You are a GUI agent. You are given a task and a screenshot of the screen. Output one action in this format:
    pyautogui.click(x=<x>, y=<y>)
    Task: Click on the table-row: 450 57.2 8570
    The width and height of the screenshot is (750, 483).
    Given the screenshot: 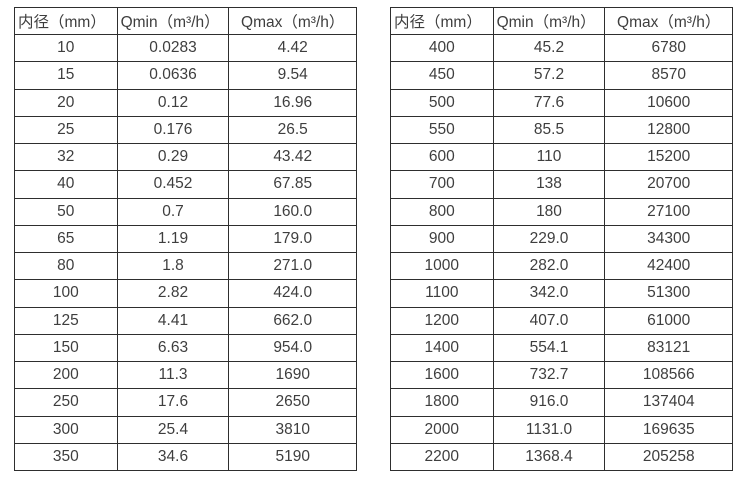 What is the action you would take?
    pyautogui.click(x=561, y=75)
    